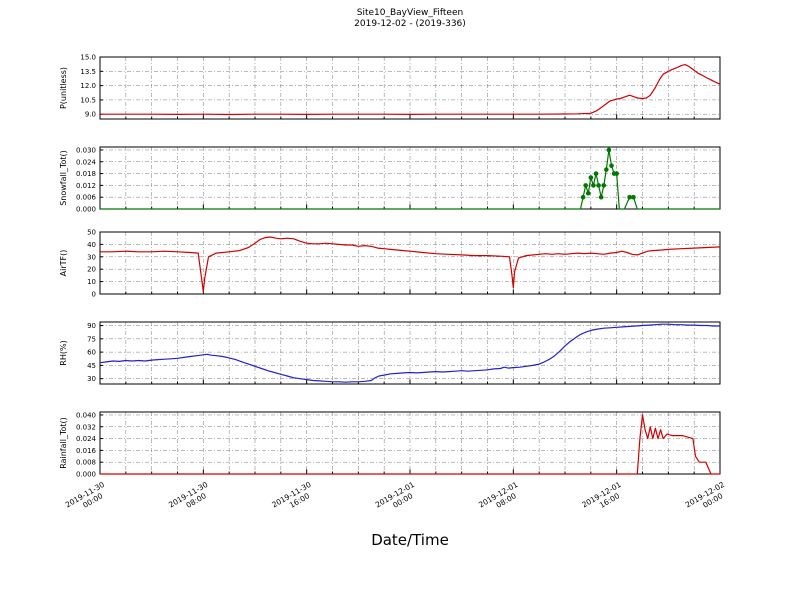 The image size is (800, 600). Describe the element at coordinates (63, 178) in the screenshot. I see `y-axis-label: Snowfall_Tot()` at that location.